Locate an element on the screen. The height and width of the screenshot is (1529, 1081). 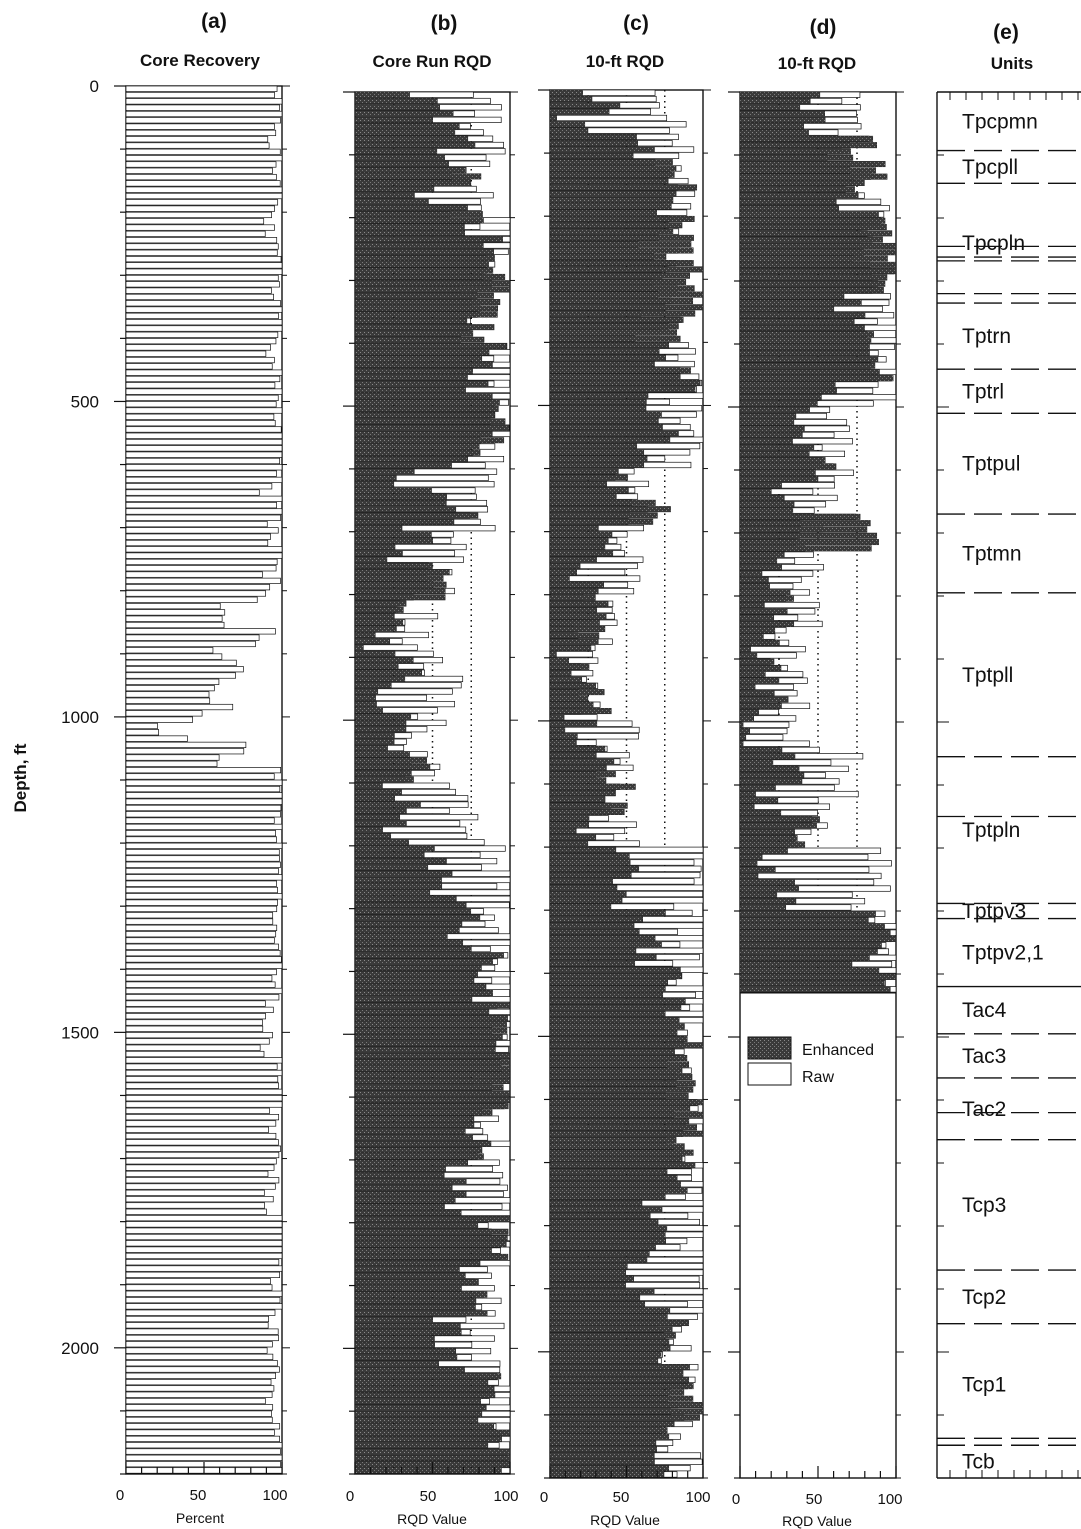
panel-c-letter: (c) is located at coordinates (636, 23).